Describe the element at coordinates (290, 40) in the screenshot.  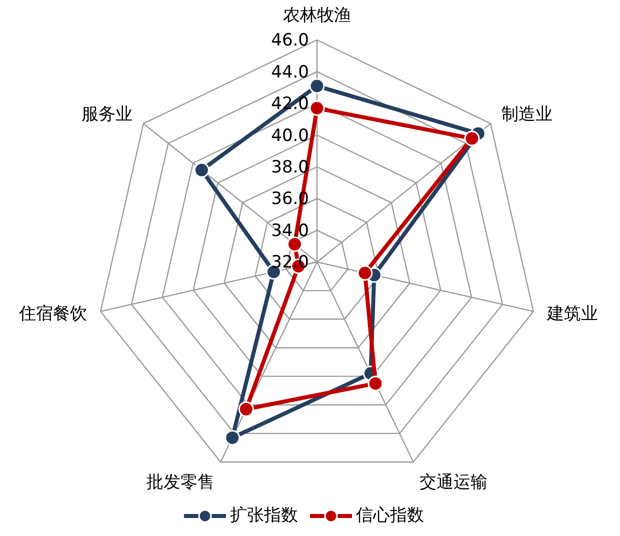
I see `y-tick-label: 46.0` at that location.